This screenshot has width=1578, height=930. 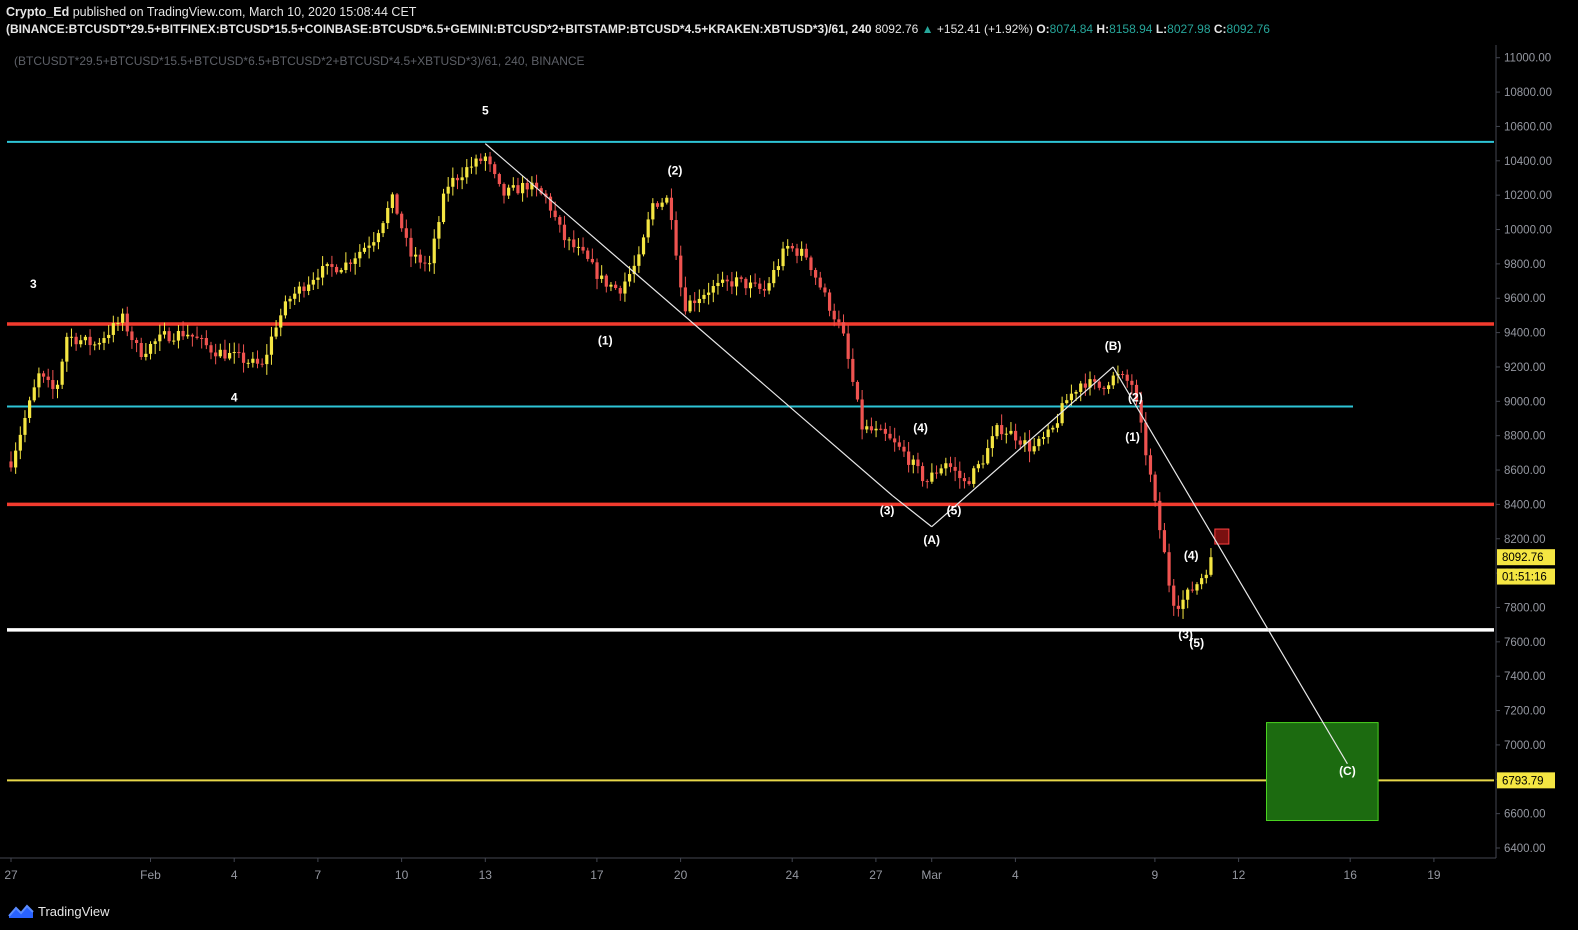 What do you see at coordinates (1525, 471) in the screenshot?
I see `price-tick-label: 8600.00` at bounding box center [1525, 471].